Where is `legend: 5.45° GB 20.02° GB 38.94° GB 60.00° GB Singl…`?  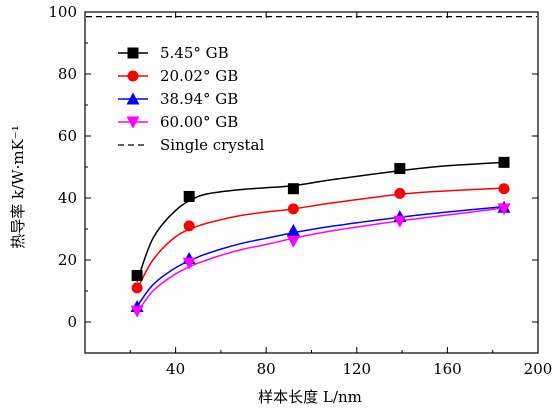 legend: 5.45° GB 20.02° GB 38.94° GB 60.00° GB Singl… is located at coordinates (191, 99).